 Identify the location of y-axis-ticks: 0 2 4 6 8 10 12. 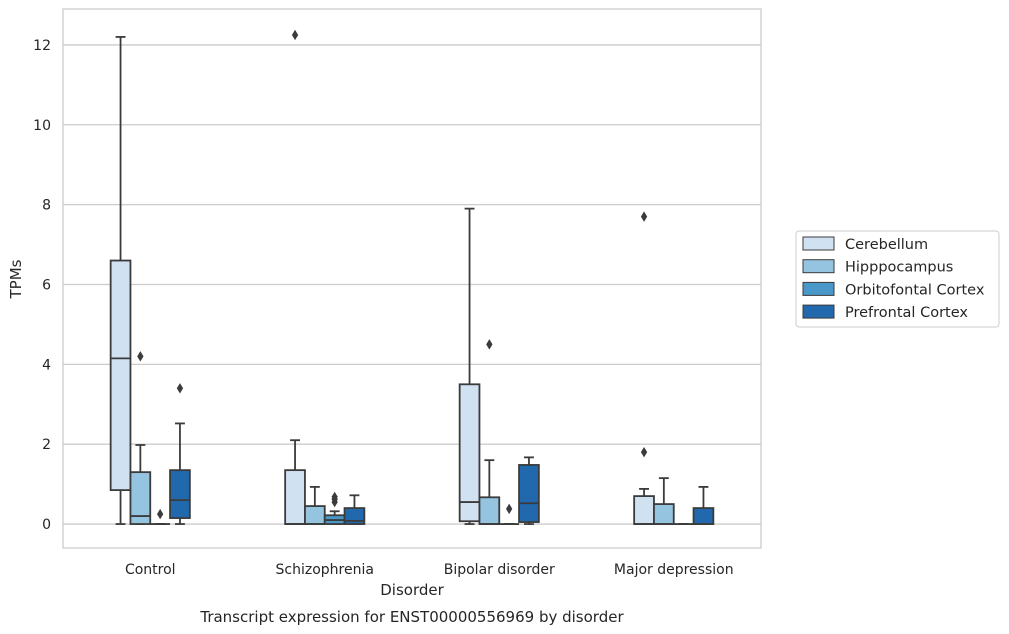
(42, 285).